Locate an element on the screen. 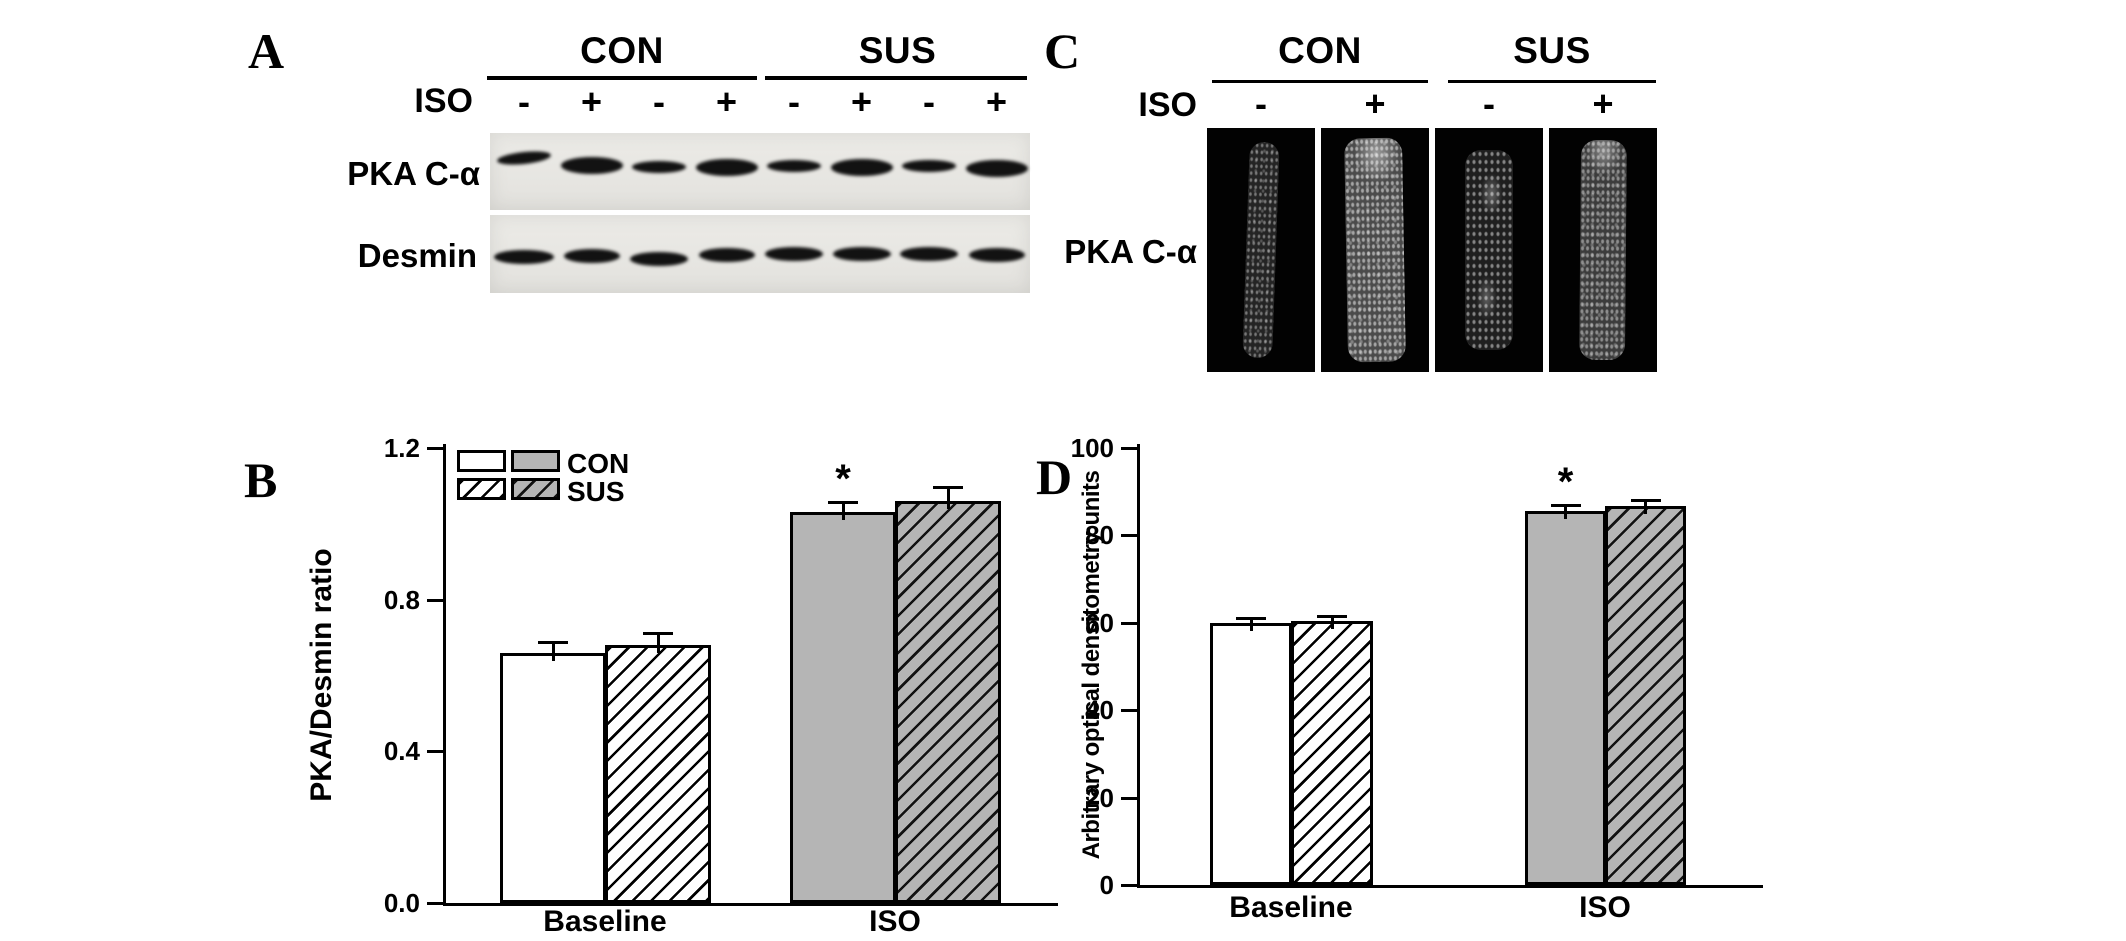 The width and height of the screenshot is (2126, 941). chart-b-y-tick-label: 0.0 is located at coordinates (401, 903).